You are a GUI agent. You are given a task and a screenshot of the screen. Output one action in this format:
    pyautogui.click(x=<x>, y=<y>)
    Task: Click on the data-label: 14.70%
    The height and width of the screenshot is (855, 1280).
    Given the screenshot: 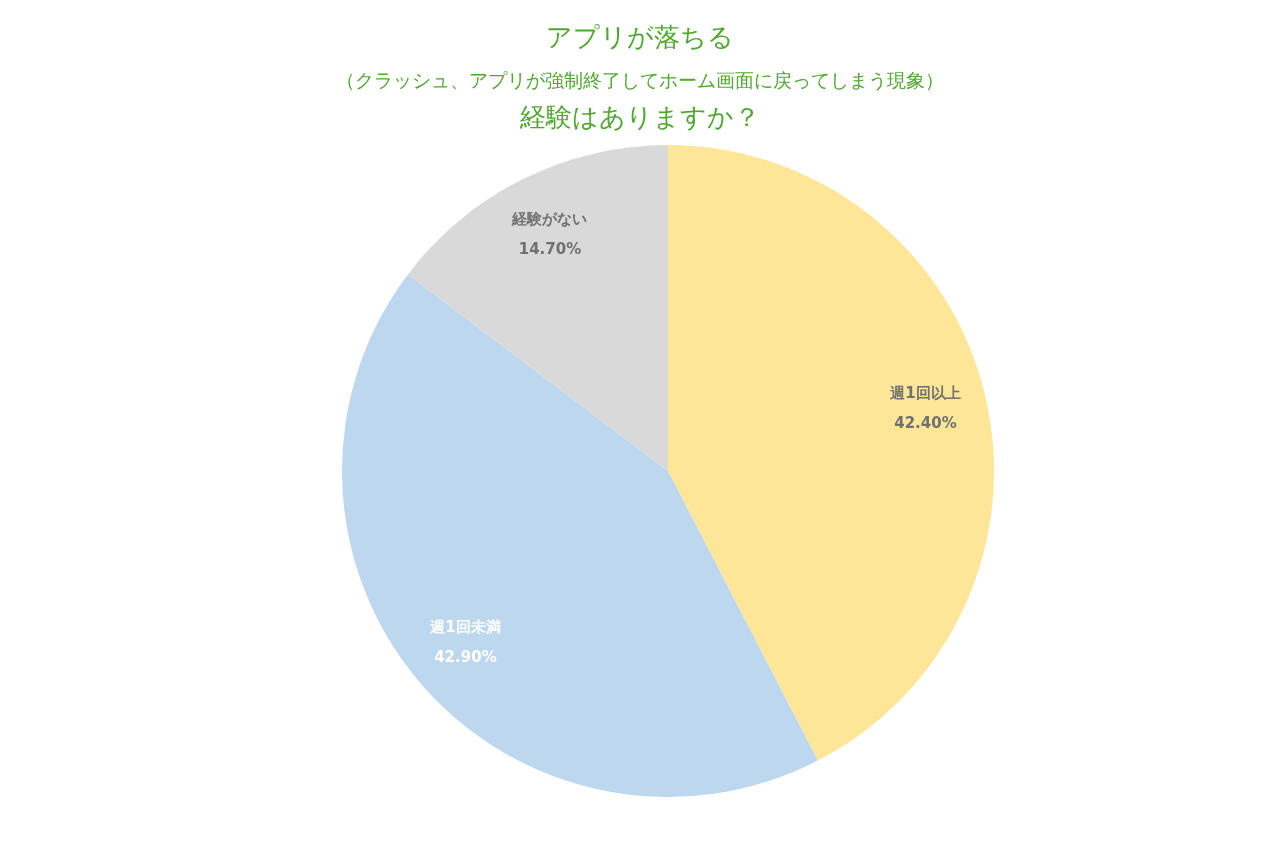 What is the action you would take?
    pyautogui.click(x=550, y=248)
    